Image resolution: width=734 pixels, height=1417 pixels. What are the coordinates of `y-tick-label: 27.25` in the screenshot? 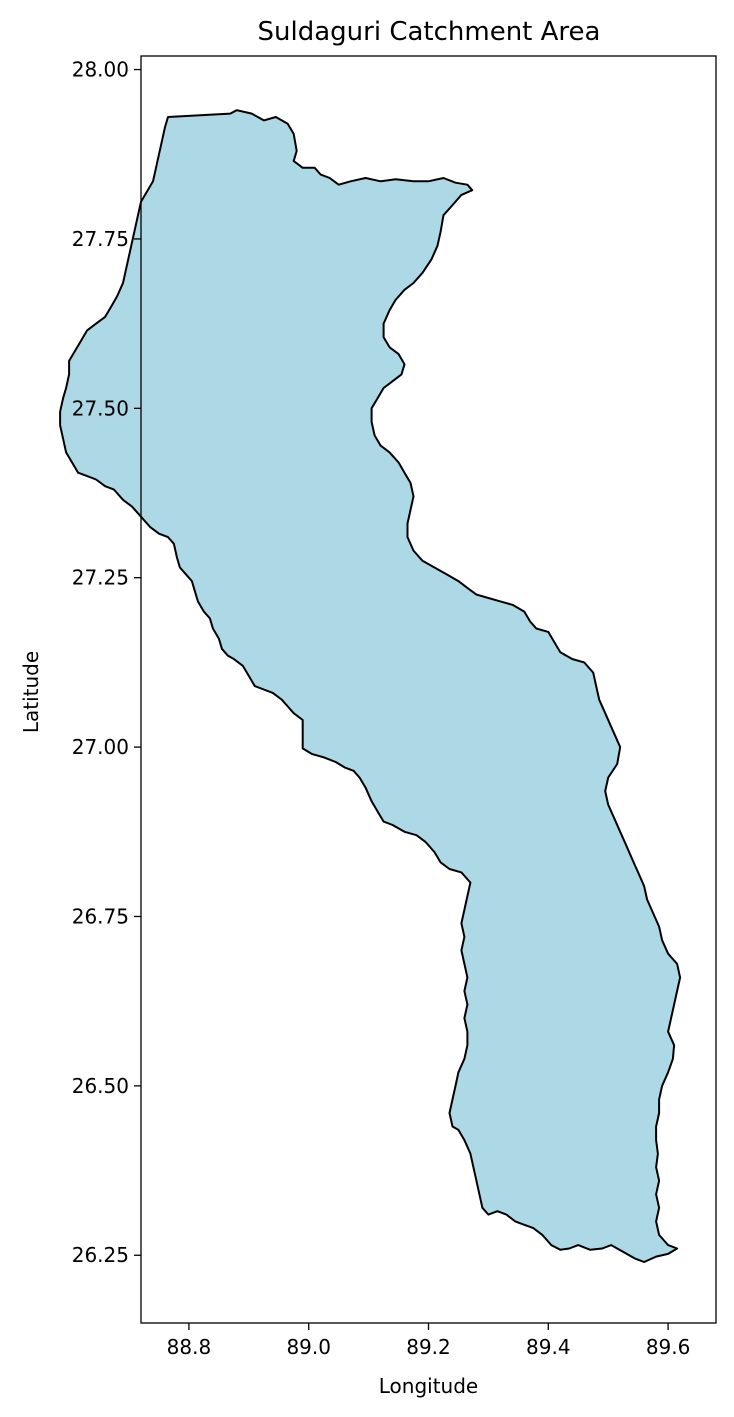 It's located at (100, 578).